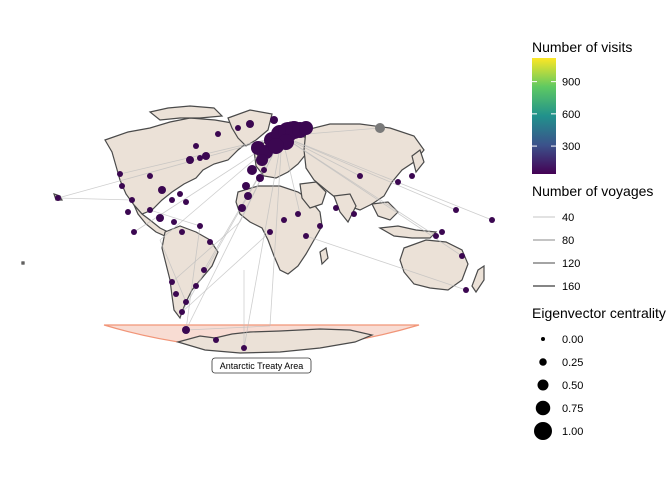 This screenshot has width=672, height=480. I want to click on port-point-highlight, so click(380, 128).